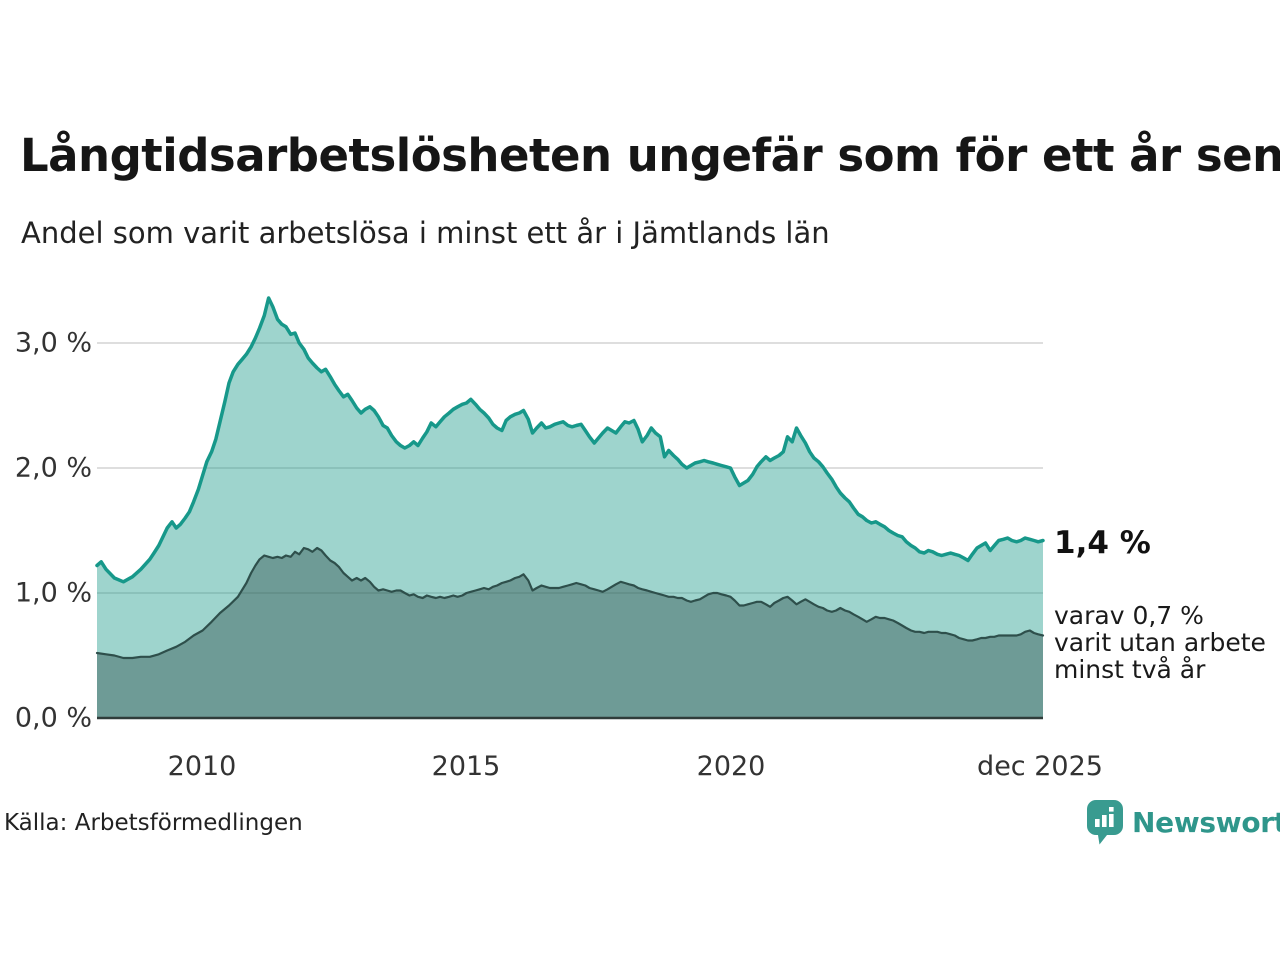  I want to click on x-axis-tick-2010: 2010, so click(202, 766).